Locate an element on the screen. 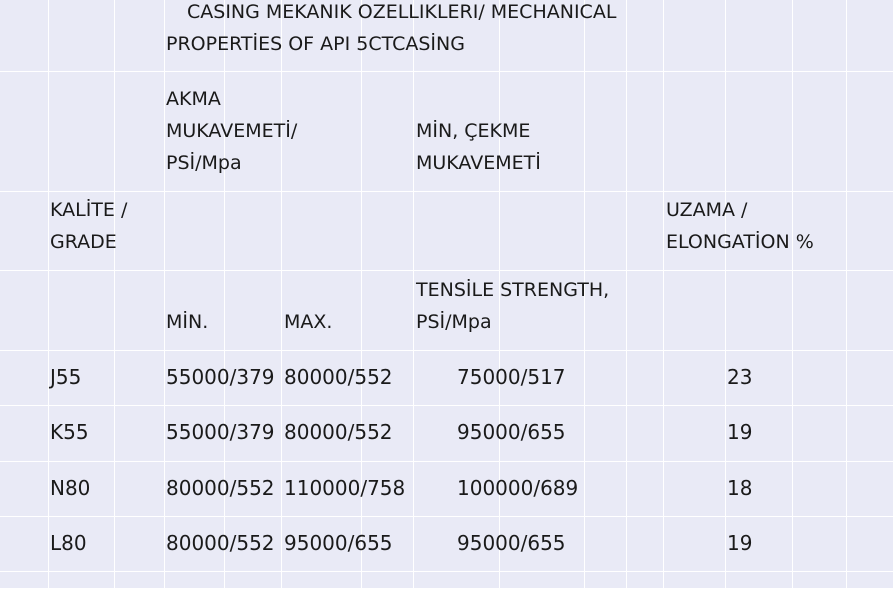 This screenshot has height=592, width=893. row-4-max: 95000/655 is located at coordinates (338, 543).